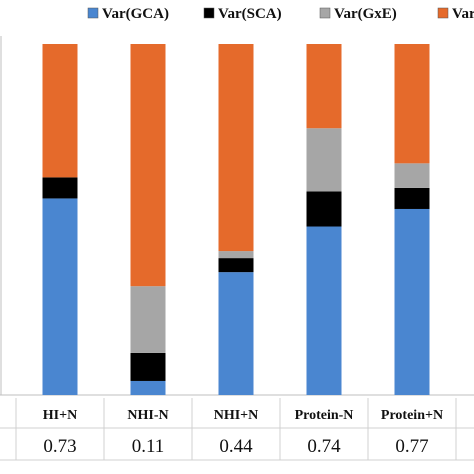  I want to click on bar-hi-n-var-sca, so click(60, 188).